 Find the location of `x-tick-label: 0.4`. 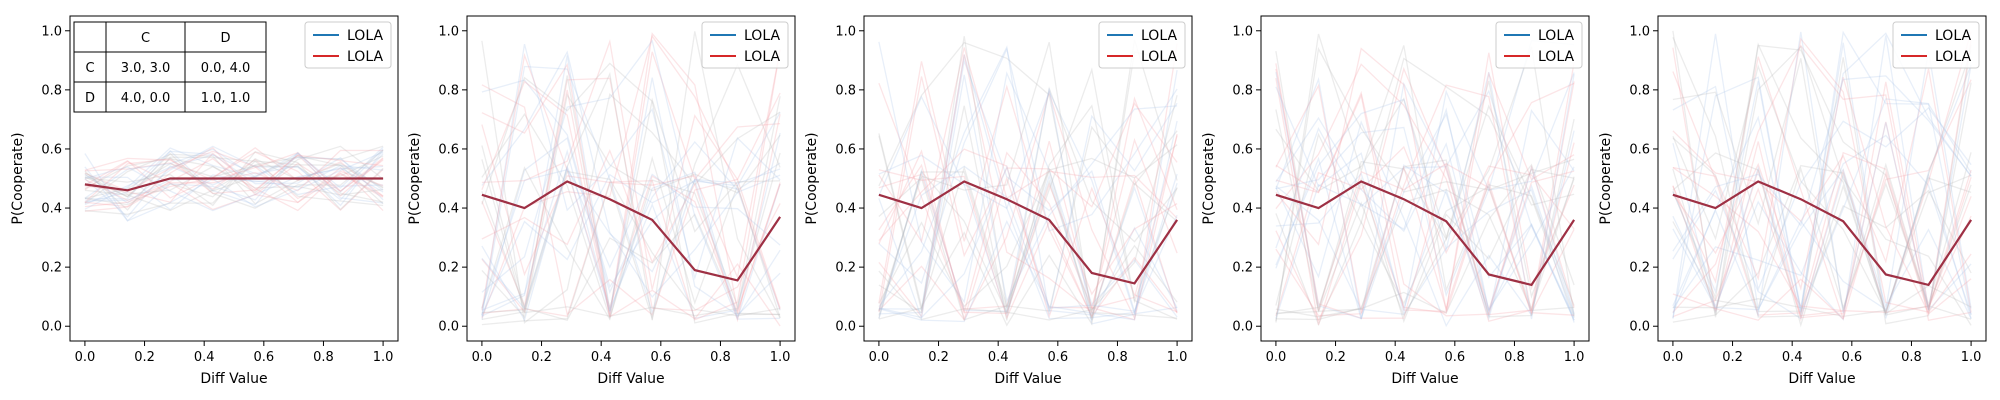

x-tick-label: 0.4 is located at coordinates (1395, 357).